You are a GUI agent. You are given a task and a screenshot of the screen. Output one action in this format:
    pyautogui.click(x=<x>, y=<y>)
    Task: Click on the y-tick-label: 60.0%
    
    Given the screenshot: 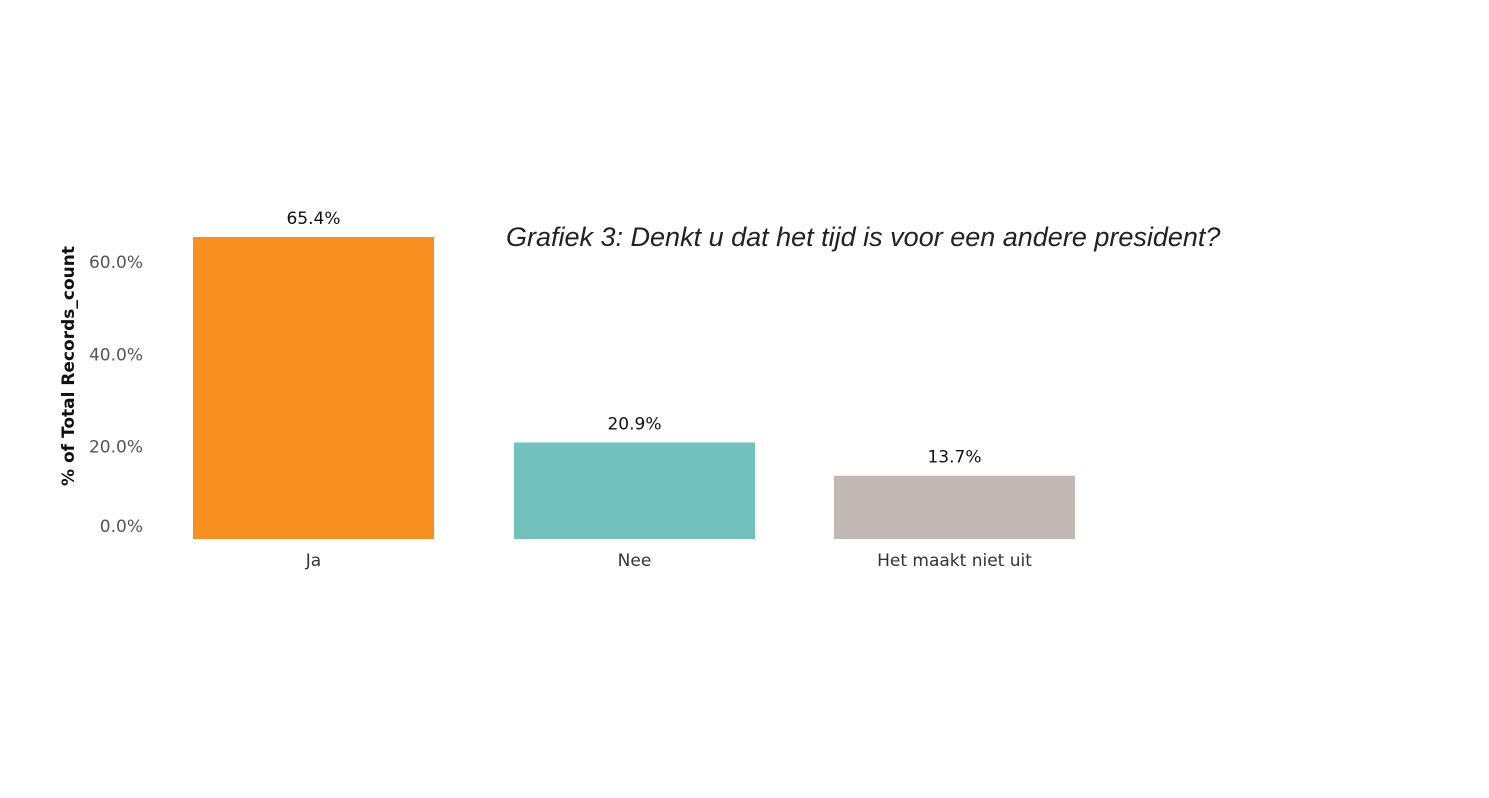 What is the action you would take?
    pyautogui.click(x=116, y=263)
    